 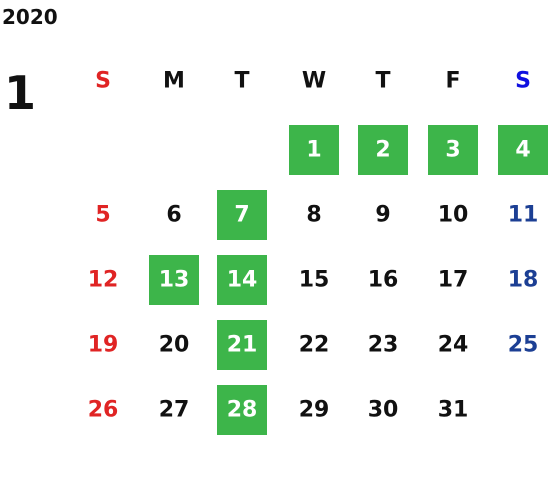 I want to click on month: 1, so click(x=20, y=93).